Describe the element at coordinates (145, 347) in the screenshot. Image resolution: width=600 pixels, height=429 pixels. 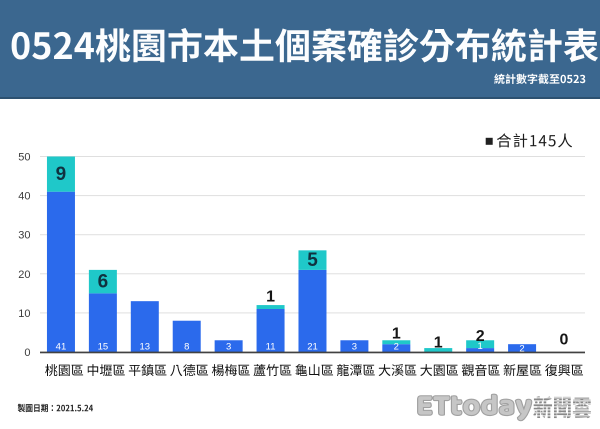
I see `svg-text: 13` at that location.